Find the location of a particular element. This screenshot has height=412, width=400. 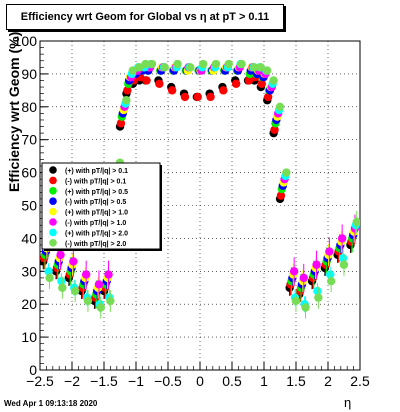

y-tick-label: 90 is located at coordinates (29, 74).